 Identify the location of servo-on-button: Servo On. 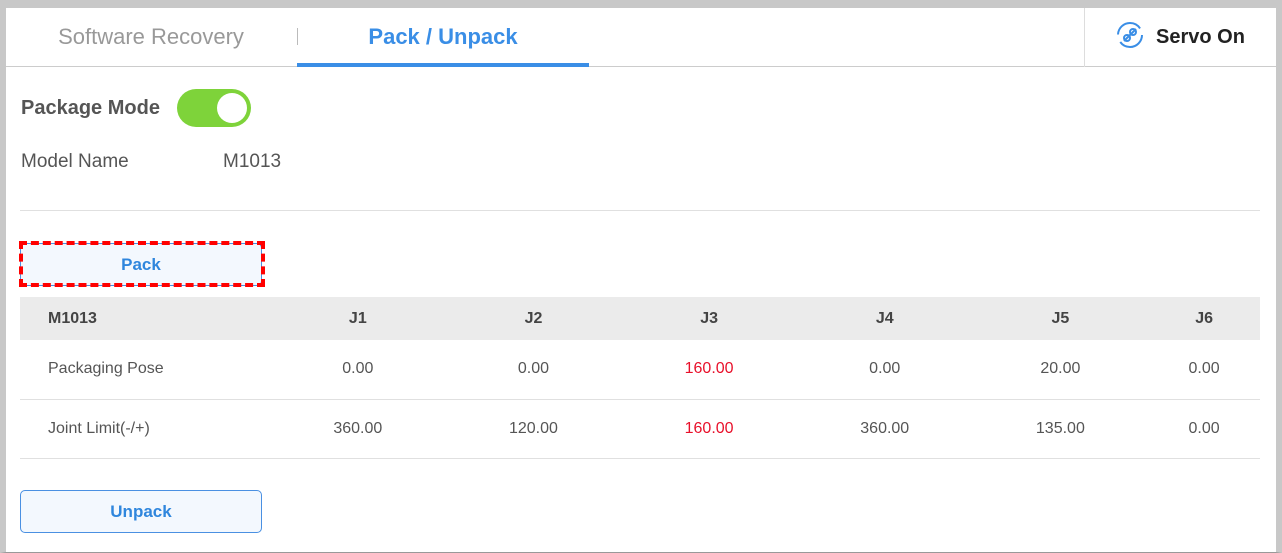
(1180, 37).